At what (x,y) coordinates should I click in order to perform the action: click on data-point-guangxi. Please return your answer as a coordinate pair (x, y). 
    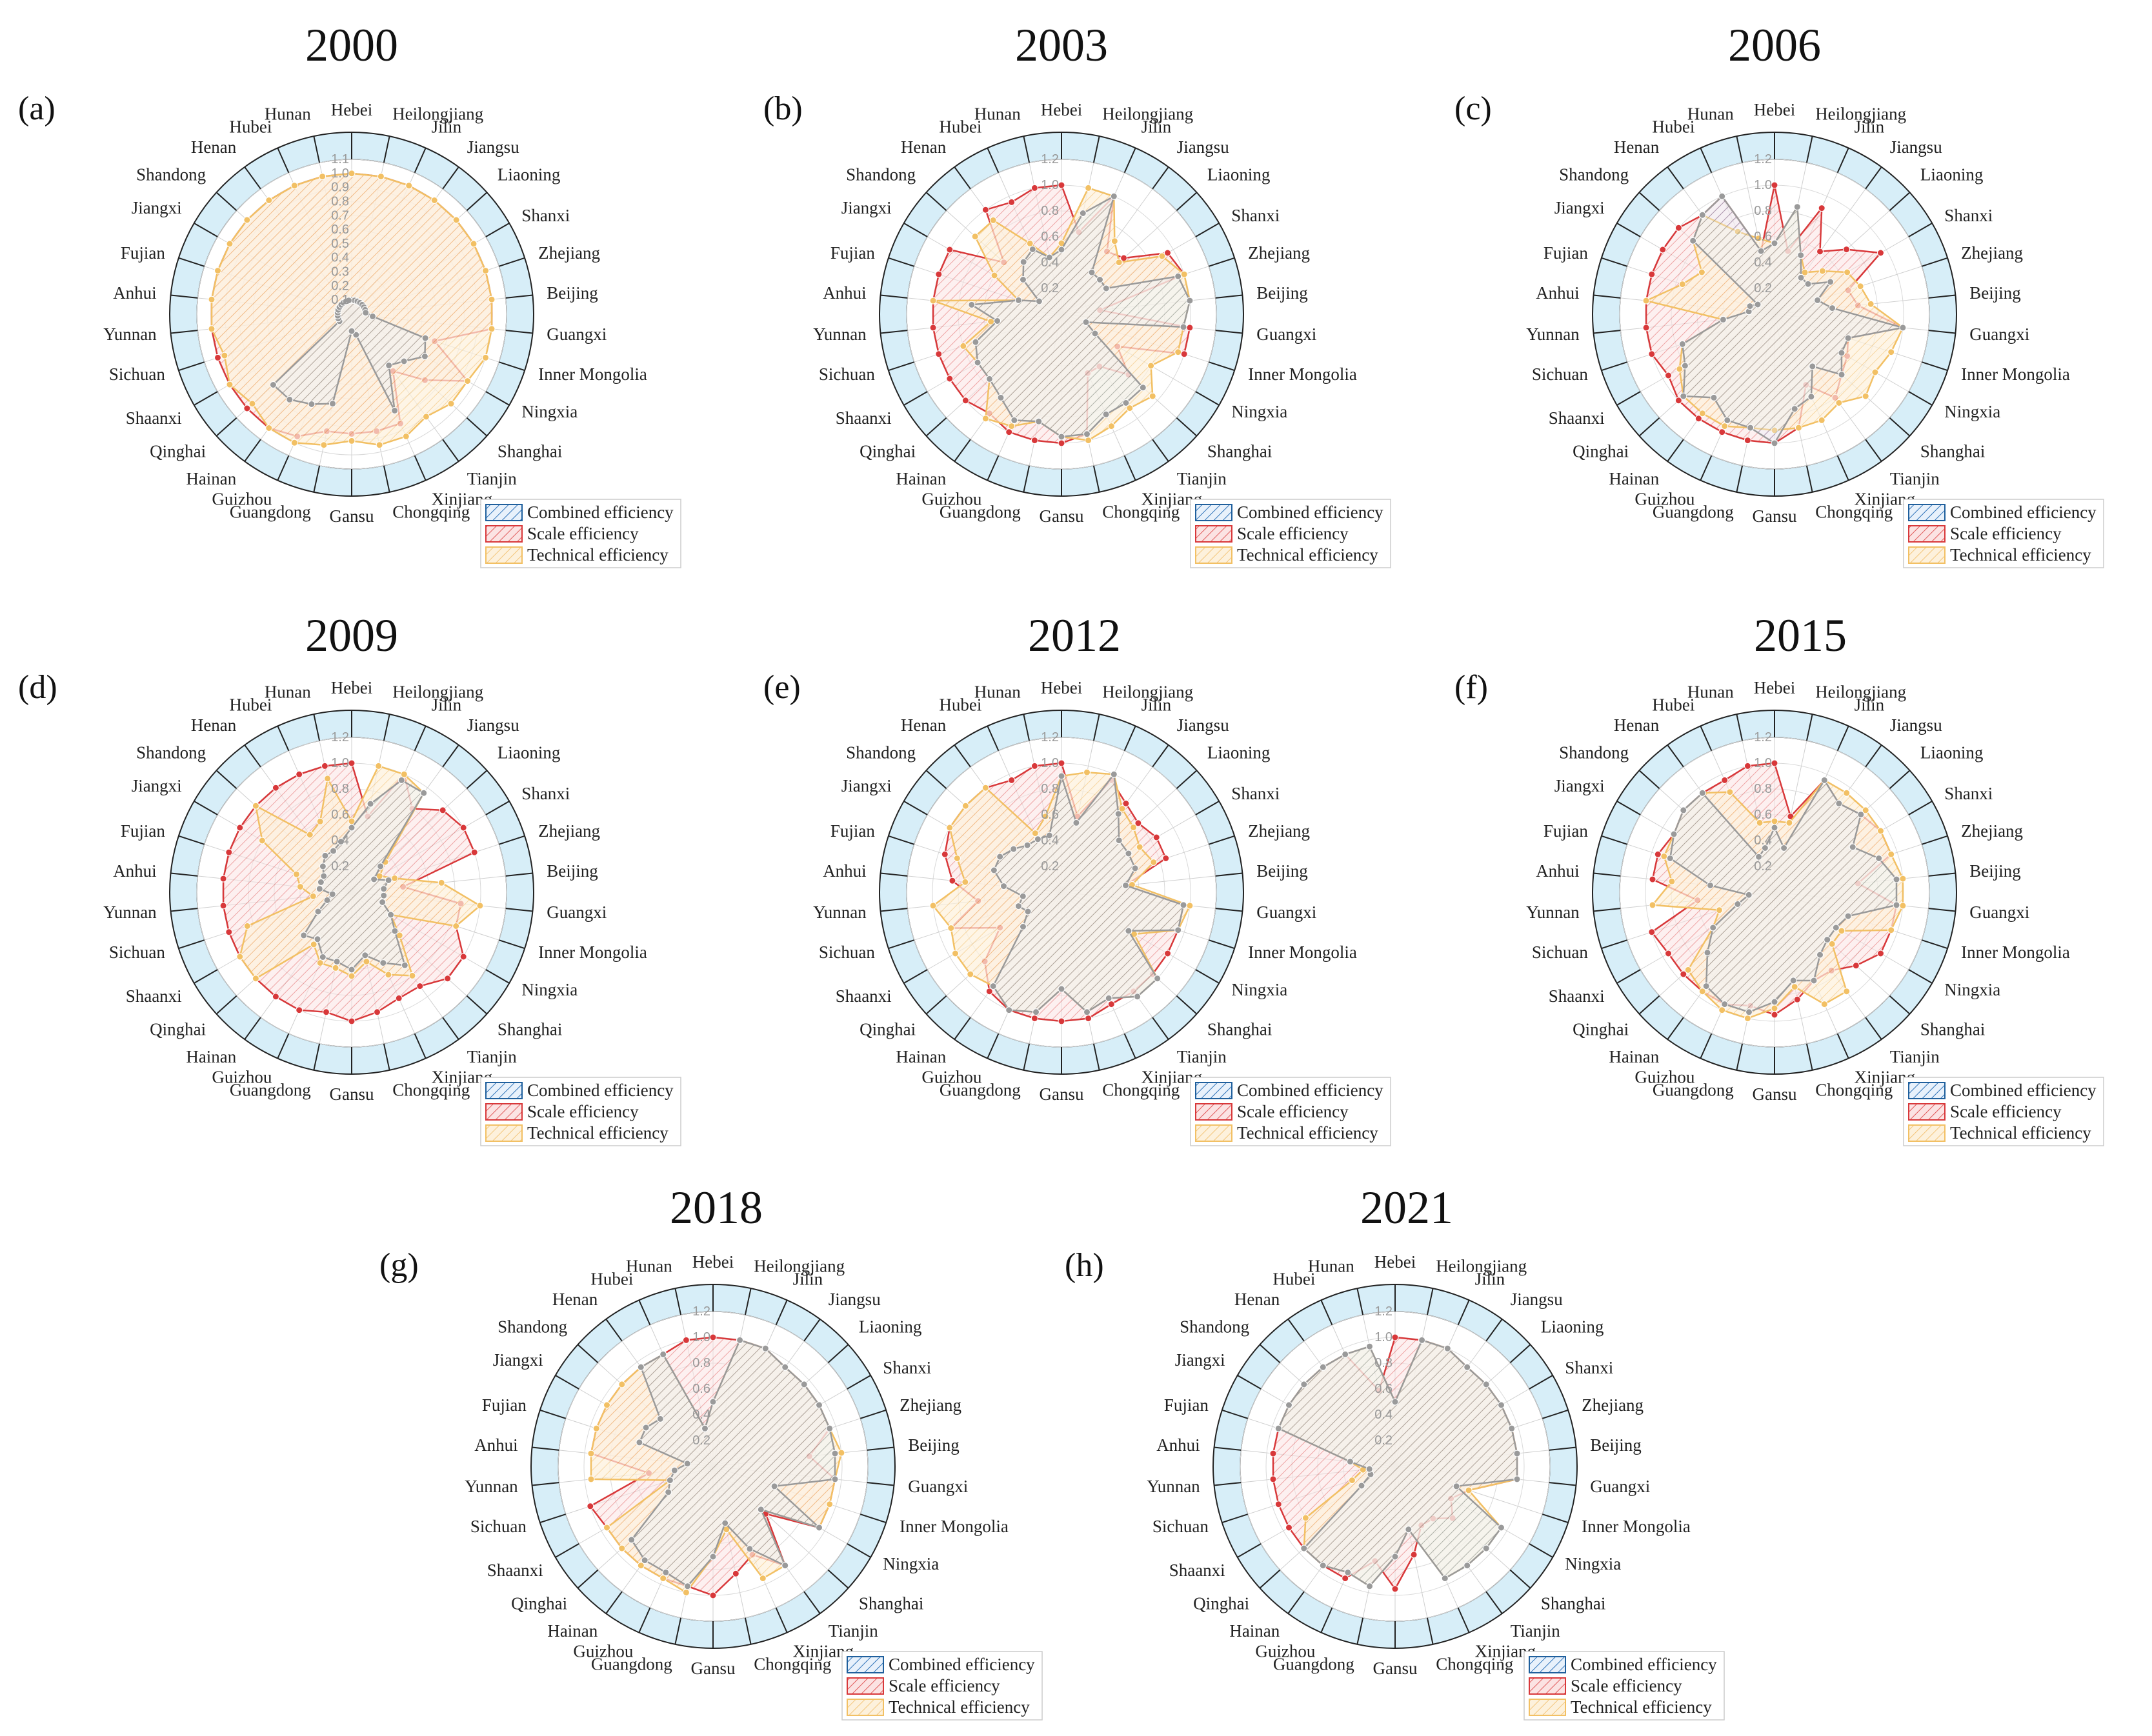
    Looking at the image, I should click on (384, 895).